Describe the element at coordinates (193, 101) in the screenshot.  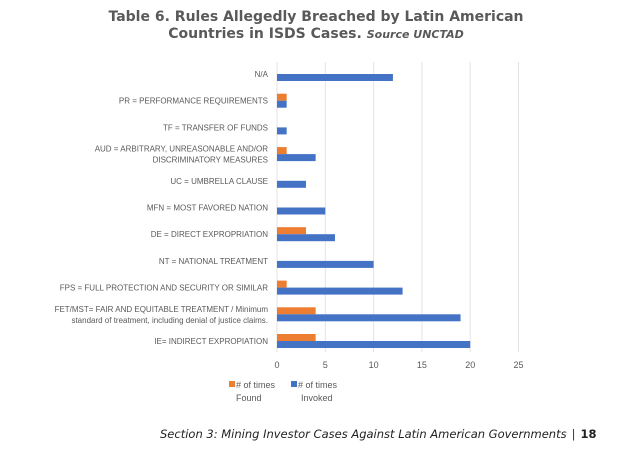
I see `category-label: PR = PERFORMANCE REQUIREMENTS` at that location.